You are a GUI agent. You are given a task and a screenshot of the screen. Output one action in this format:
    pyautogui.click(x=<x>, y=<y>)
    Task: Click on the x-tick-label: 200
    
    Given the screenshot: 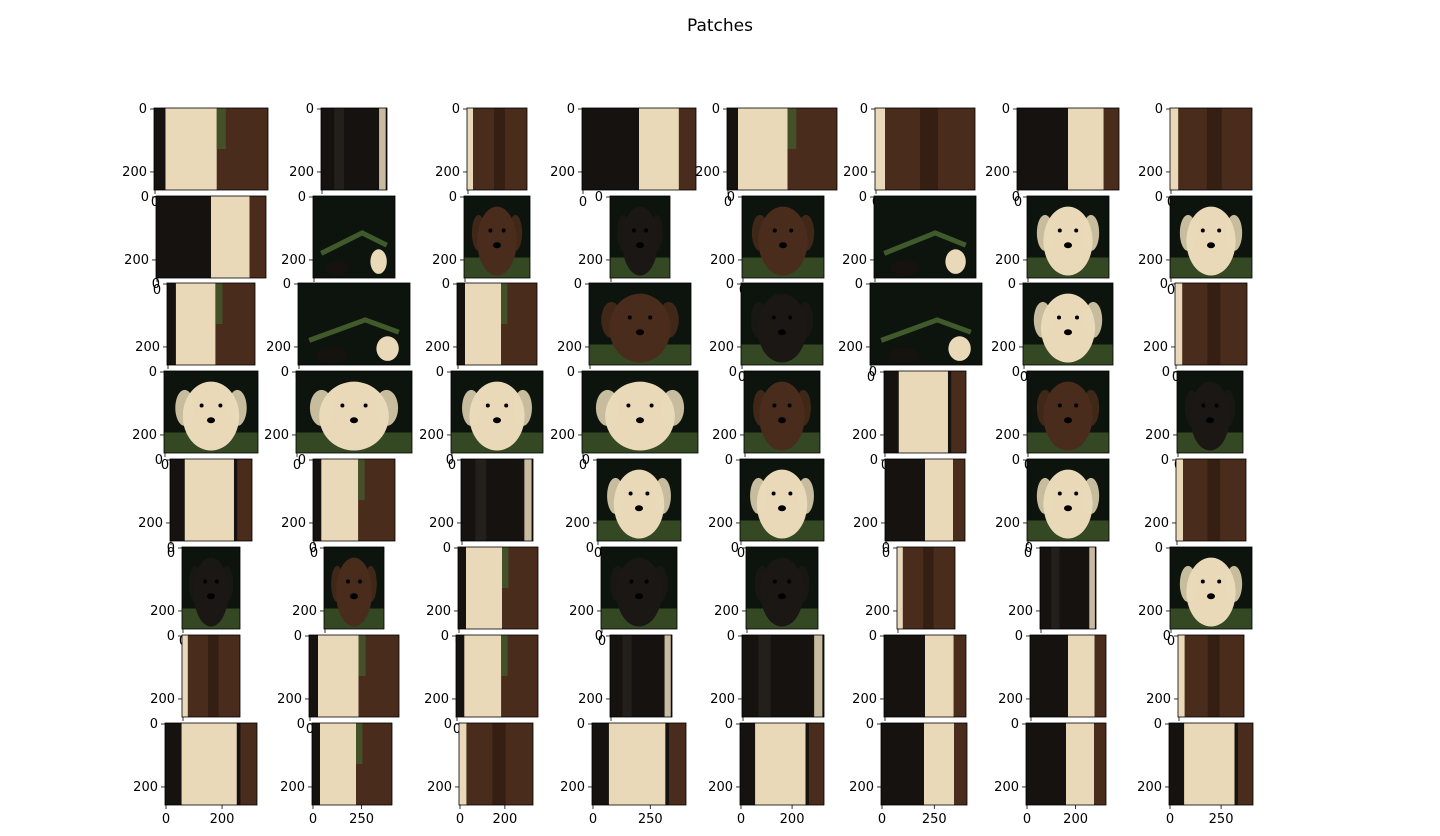 What is the action you would take?
    pyautogui.click(x=504, y=819)
    